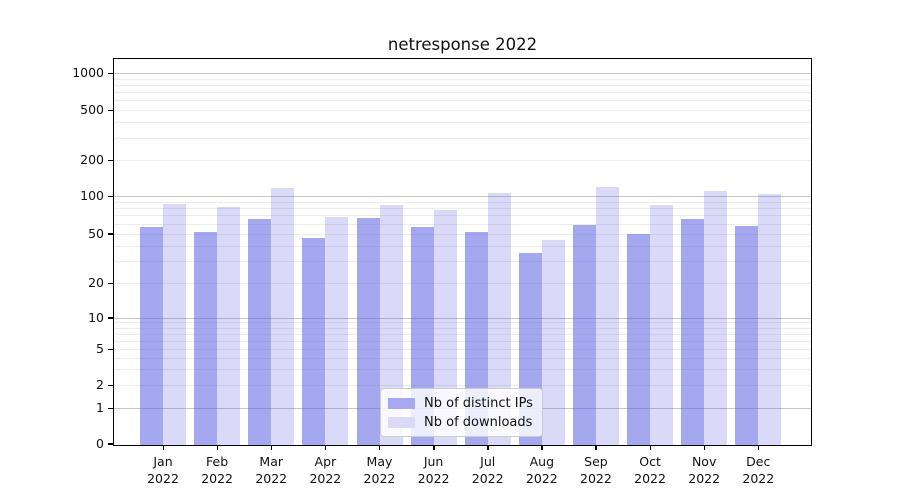 This screenshot has width=900, height=500. I want to click on x-tick-month: Jan, so click(163, 461).